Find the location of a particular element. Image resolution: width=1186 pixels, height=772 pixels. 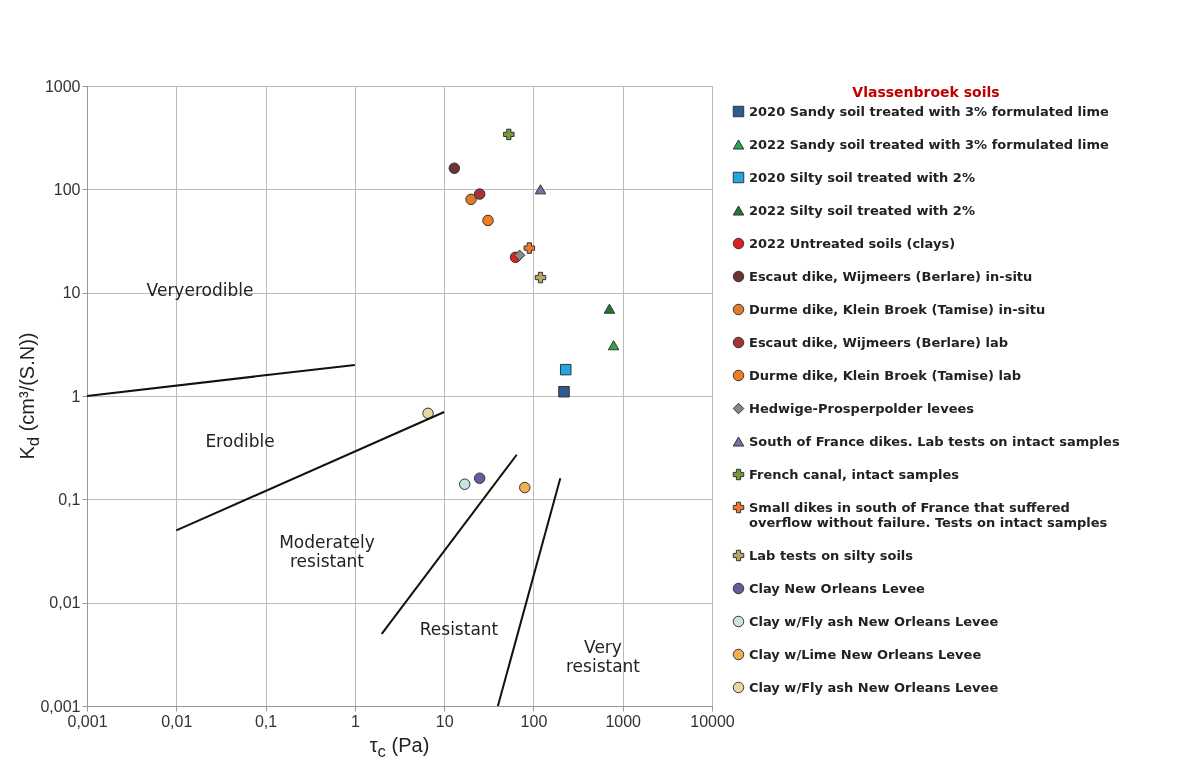

annotation: Very resistant is located at coordinates (603, 656).